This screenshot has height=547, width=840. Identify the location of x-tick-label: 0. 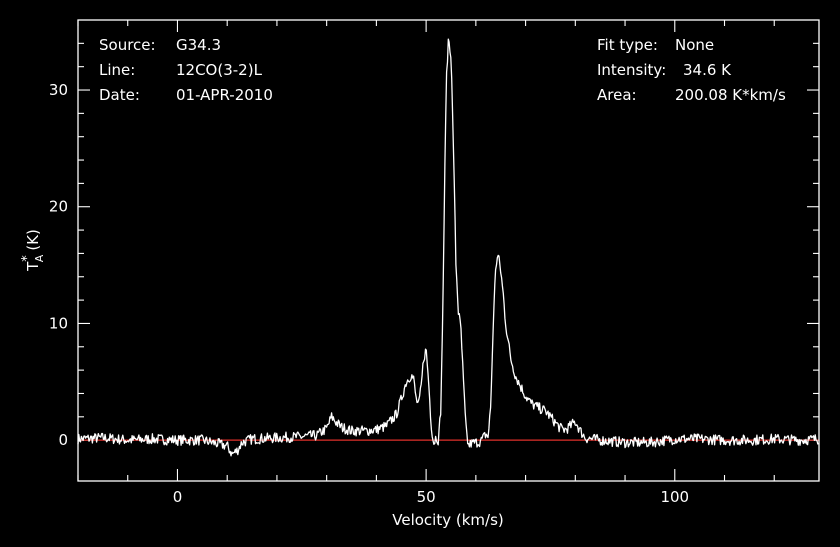
(178, 497).